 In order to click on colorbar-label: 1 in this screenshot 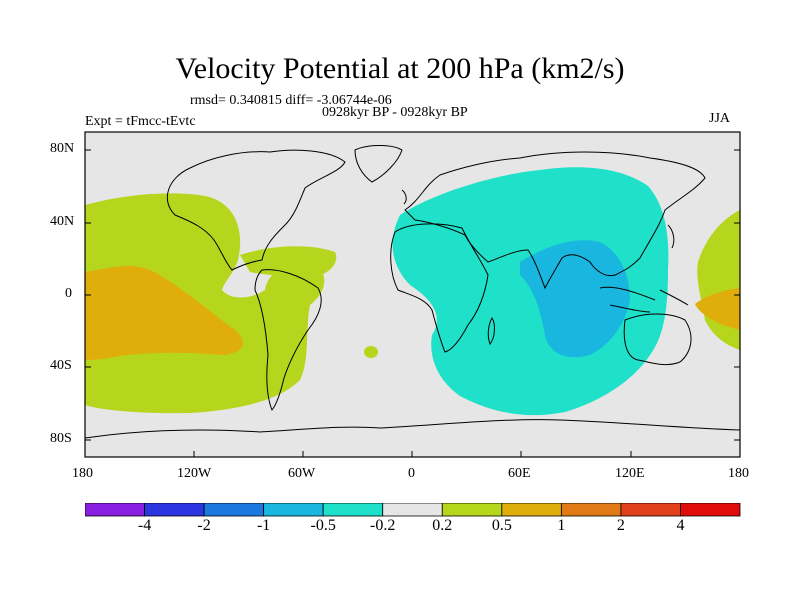, I will do `click(561, 525)`.